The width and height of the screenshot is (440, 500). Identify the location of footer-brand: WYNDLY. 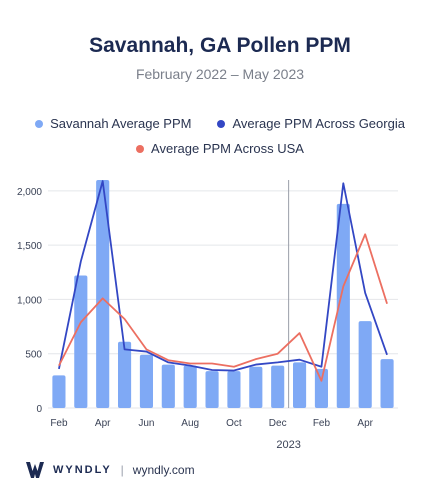
(82, 470).